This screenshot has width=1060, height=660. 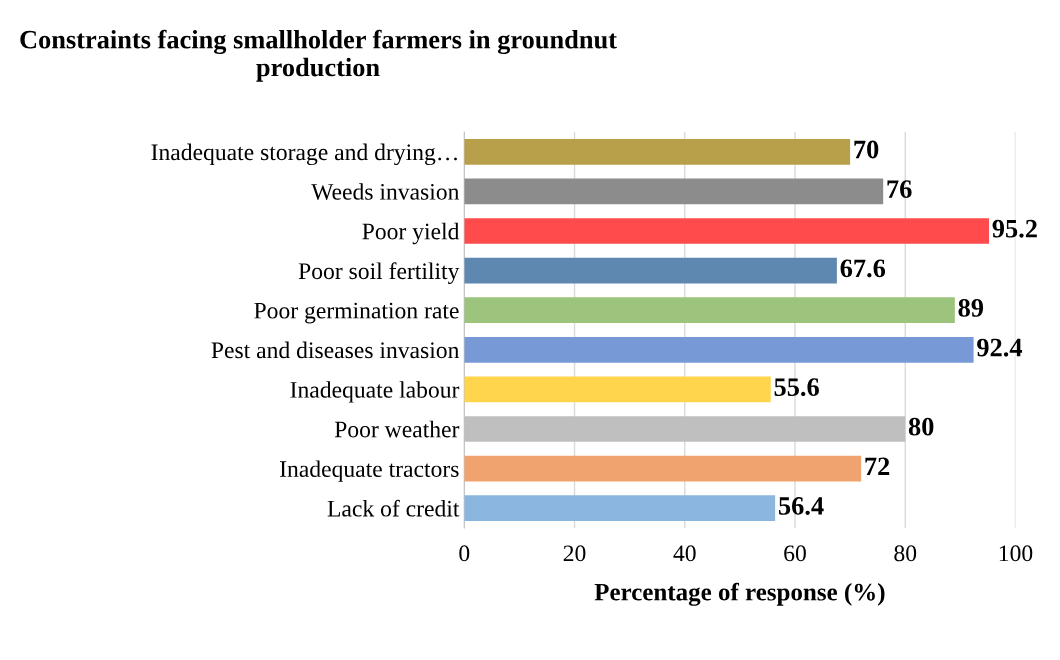 What do you see at coordinates (877, 466) in the screenshot?
I see `data-label: 72` at bounding box center [877, 466].